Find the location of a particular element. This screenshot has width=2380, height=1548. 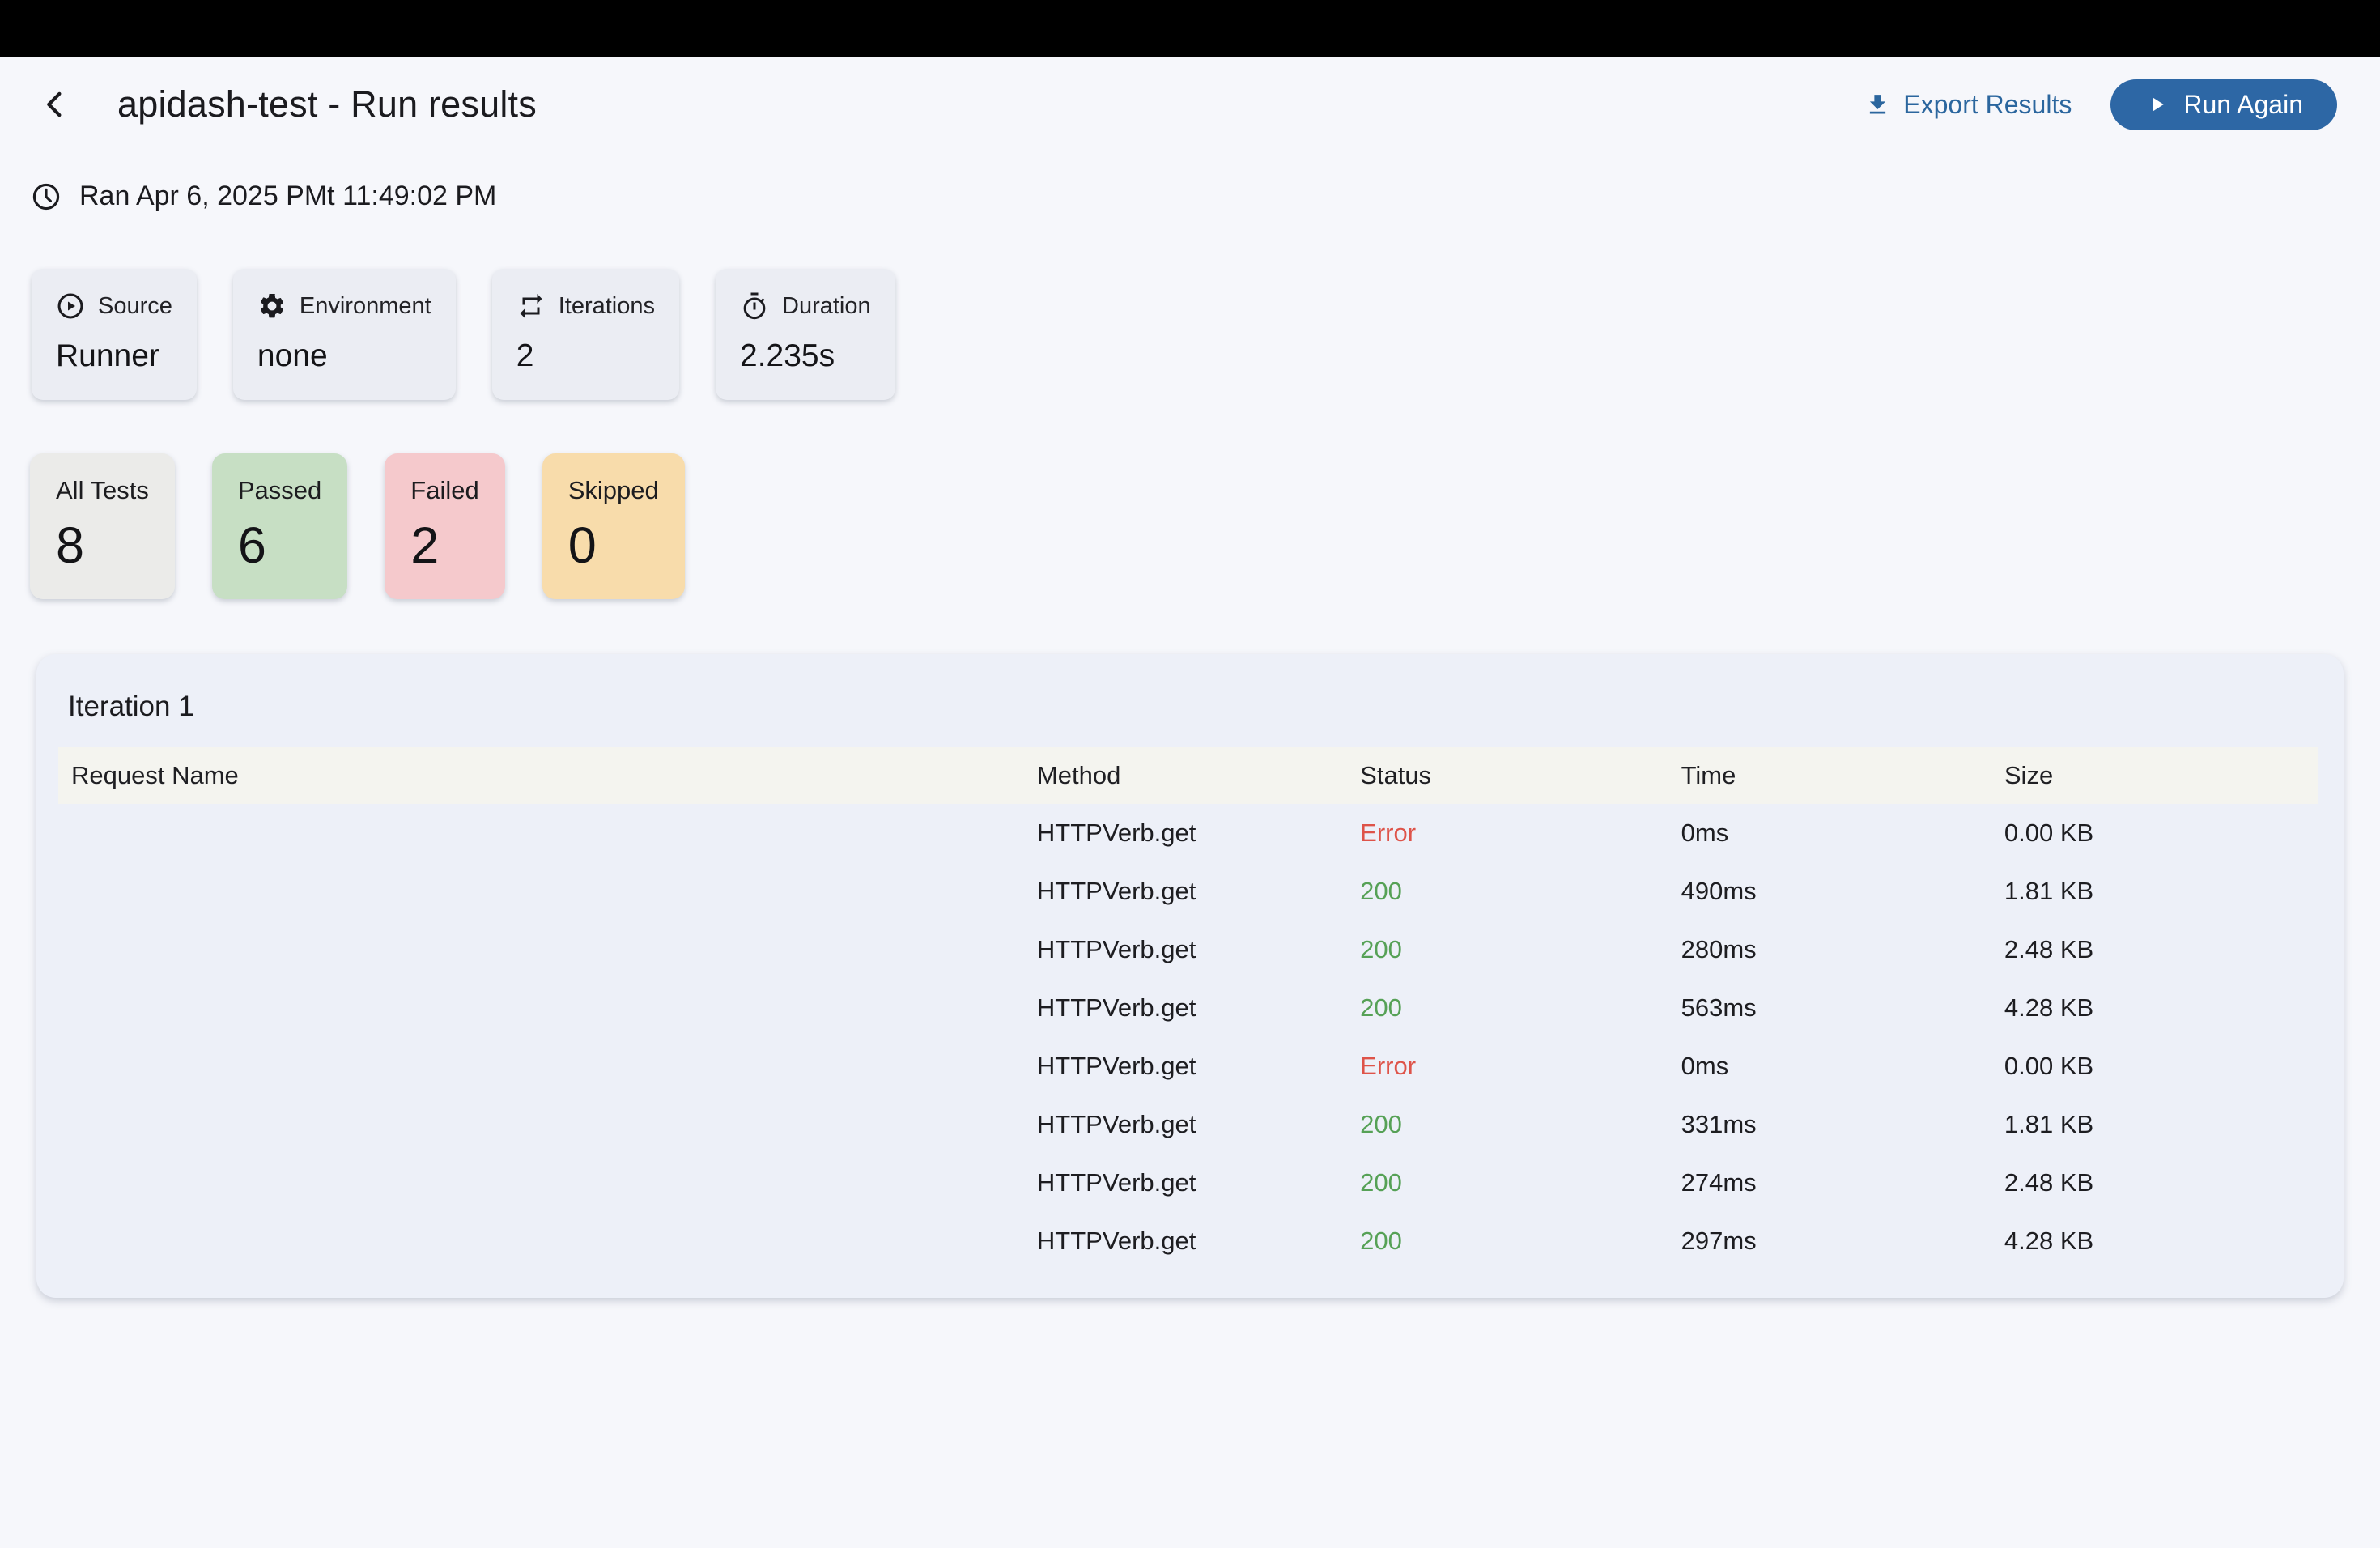

meta-value-duration: 2.235s is located at coordinates (788, 356).